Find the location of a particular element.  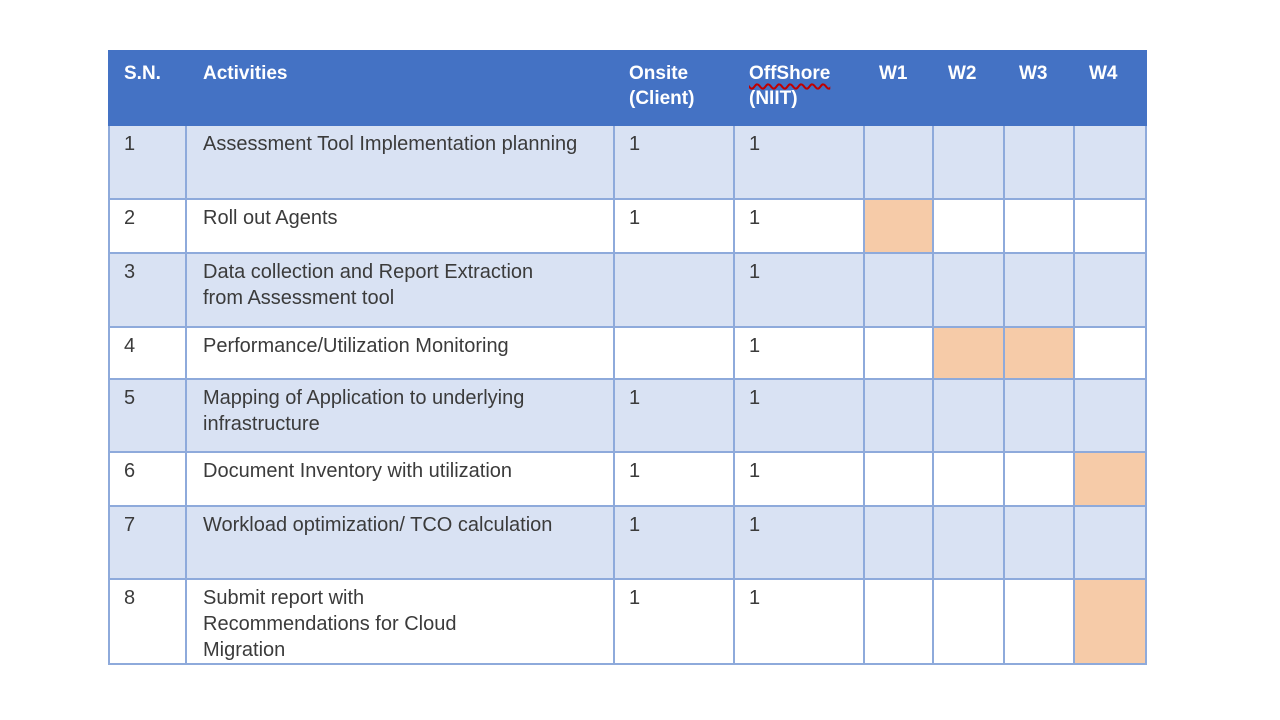

activity-cell: Performance/Utilization Monitoring is located at coordinates (400, 353).